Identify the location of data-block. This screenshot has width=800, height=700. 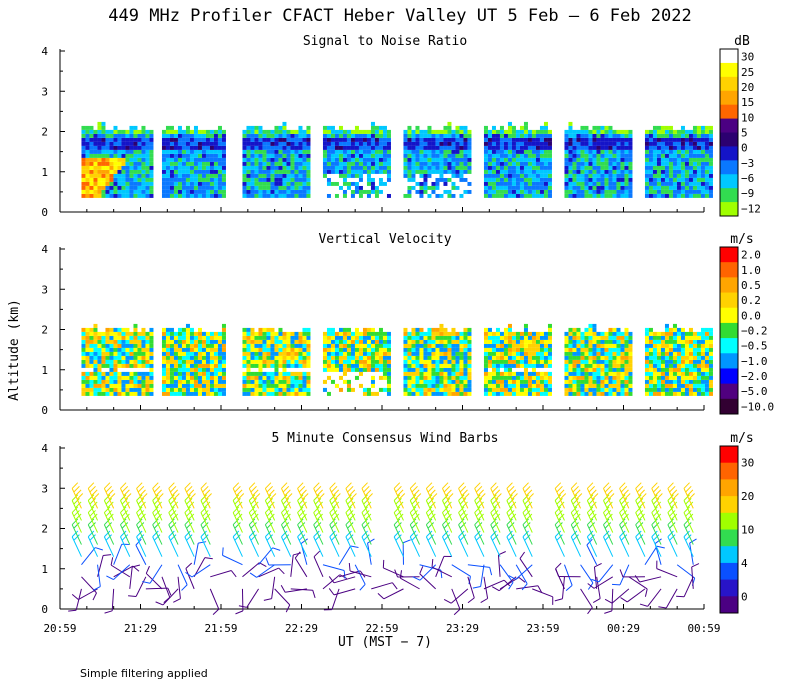
(356, 361).